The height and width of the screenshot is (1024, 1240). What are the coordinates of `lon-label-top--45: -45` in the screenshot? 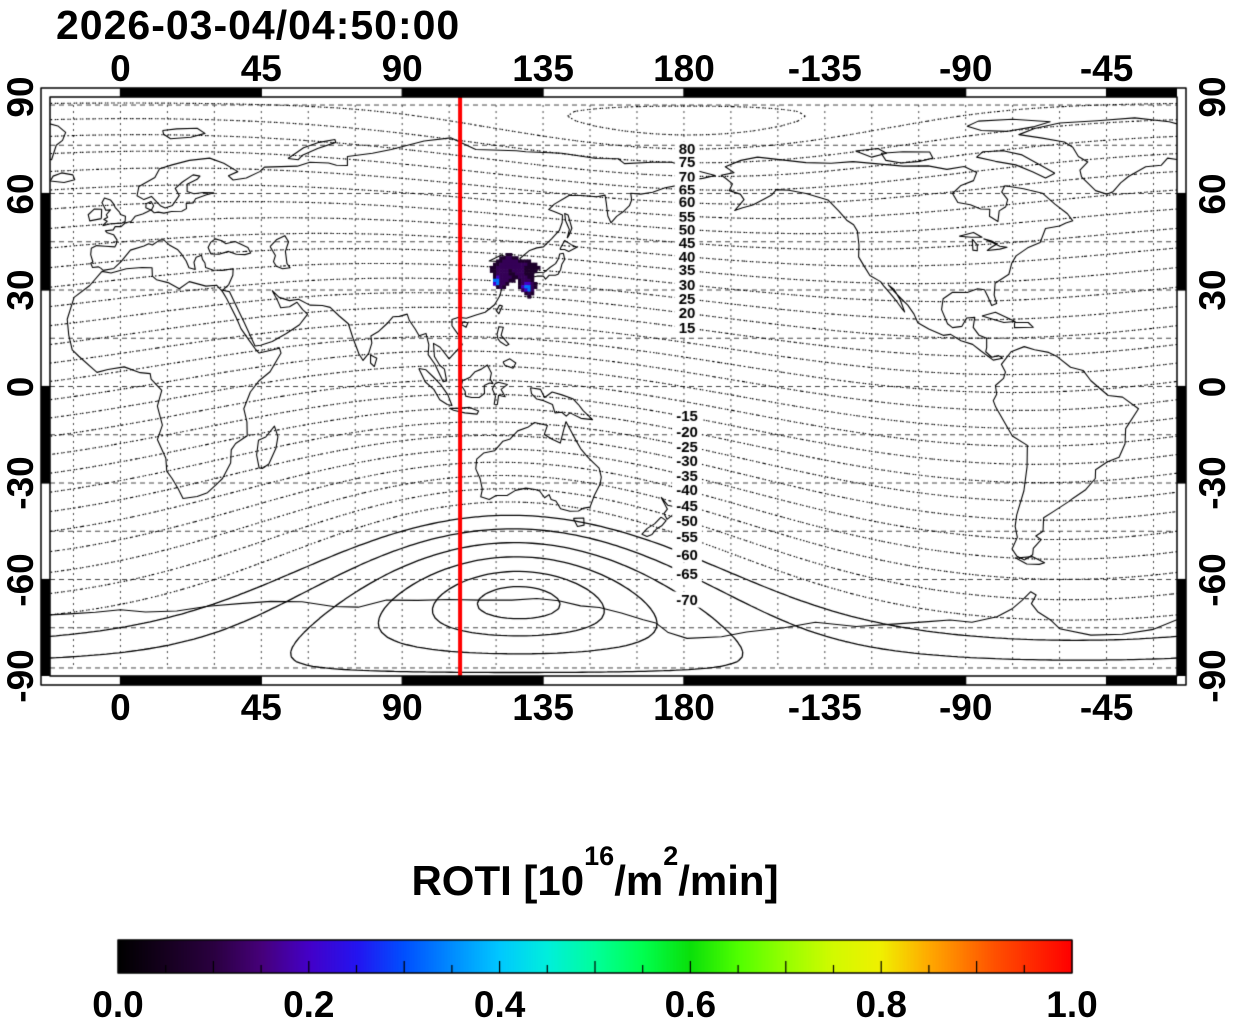 It's located at (1106, 68).